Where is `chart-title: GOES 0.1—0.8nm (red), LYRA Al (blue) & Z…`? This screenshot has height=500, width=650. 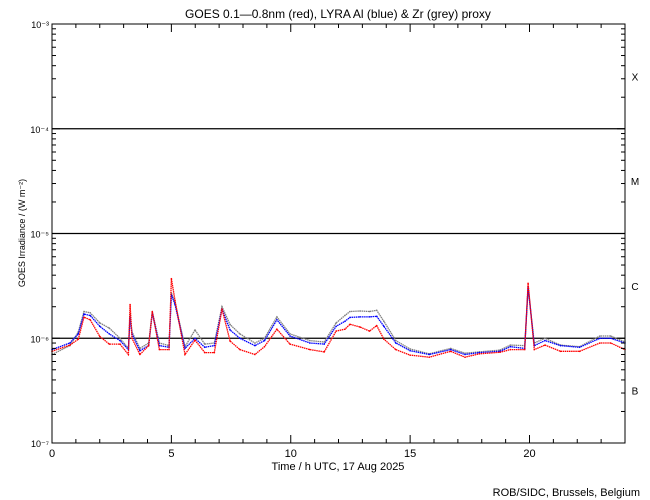
chart-title: GOES 0.1—0.8nm (red), LYRA Al (blue) & Z… is located at coordinates (338, 14).